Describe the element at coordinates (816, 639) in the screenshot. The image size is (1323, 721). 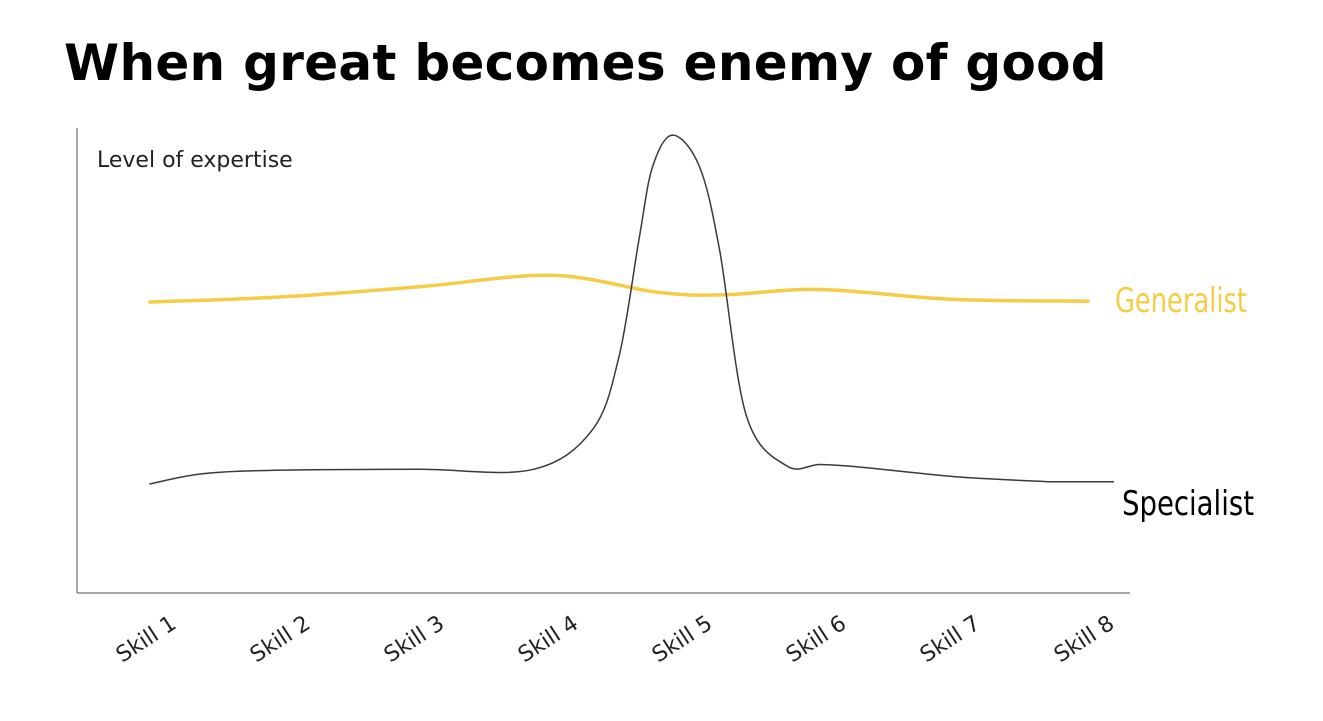
I see `x-tick-label-6: Skill 6` at that location.